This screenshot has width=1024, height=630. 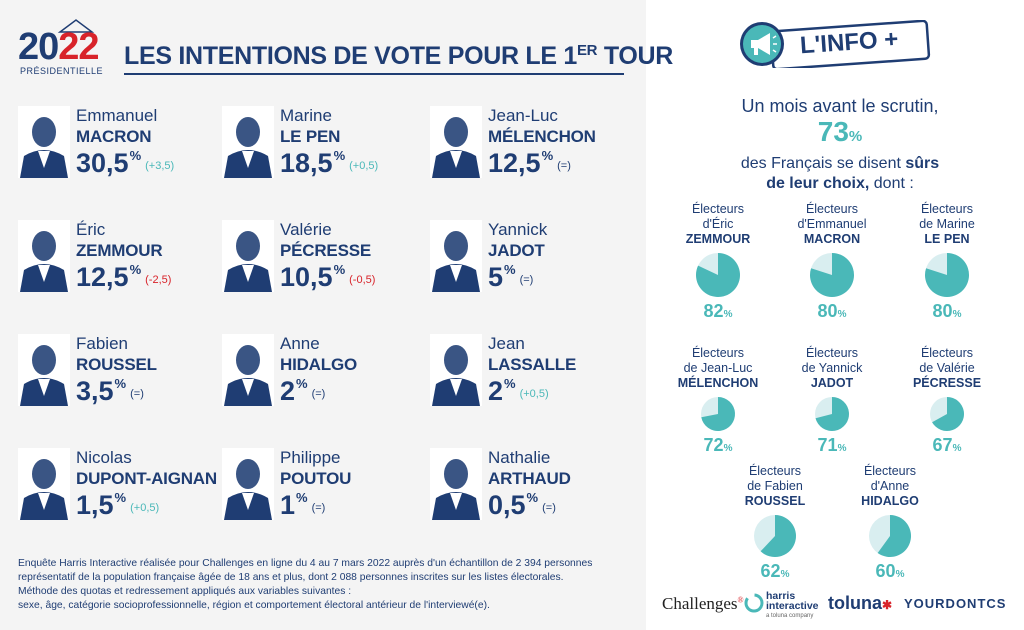 I want to click on pie-label: Électeurs d'Emmanuel MACRON, so click(x=832, y=224).